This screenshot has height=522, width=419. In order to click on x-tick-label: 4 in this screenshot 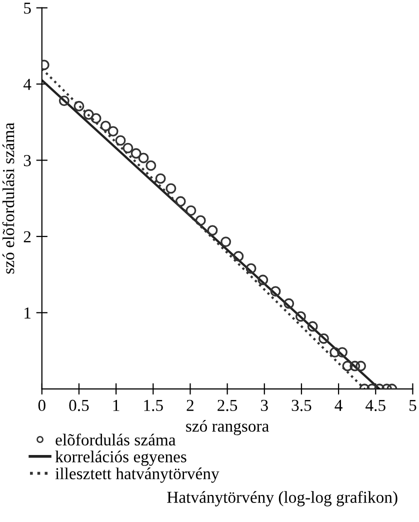, I will do `click(338, 405)`.